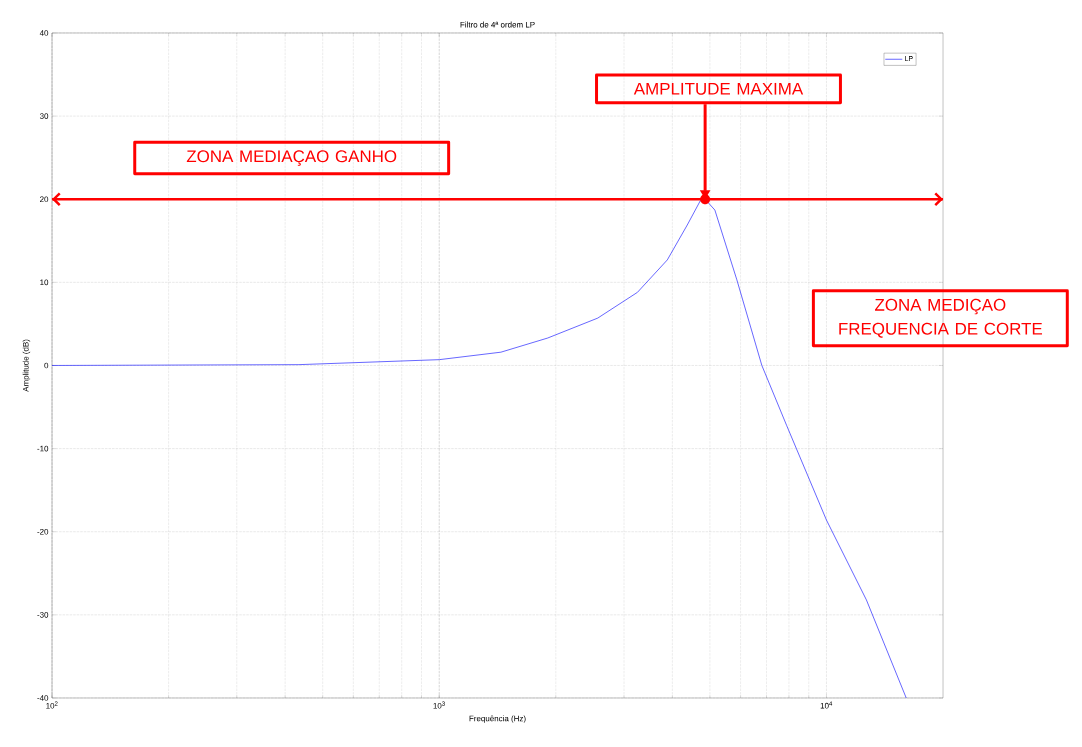 The height and width of the screenshot is (747, 1082). Describe the element at coordinates (291, 158) in the screenshot. I see `annotation: ZONA MEDIAÇAO GANHO` at that location.